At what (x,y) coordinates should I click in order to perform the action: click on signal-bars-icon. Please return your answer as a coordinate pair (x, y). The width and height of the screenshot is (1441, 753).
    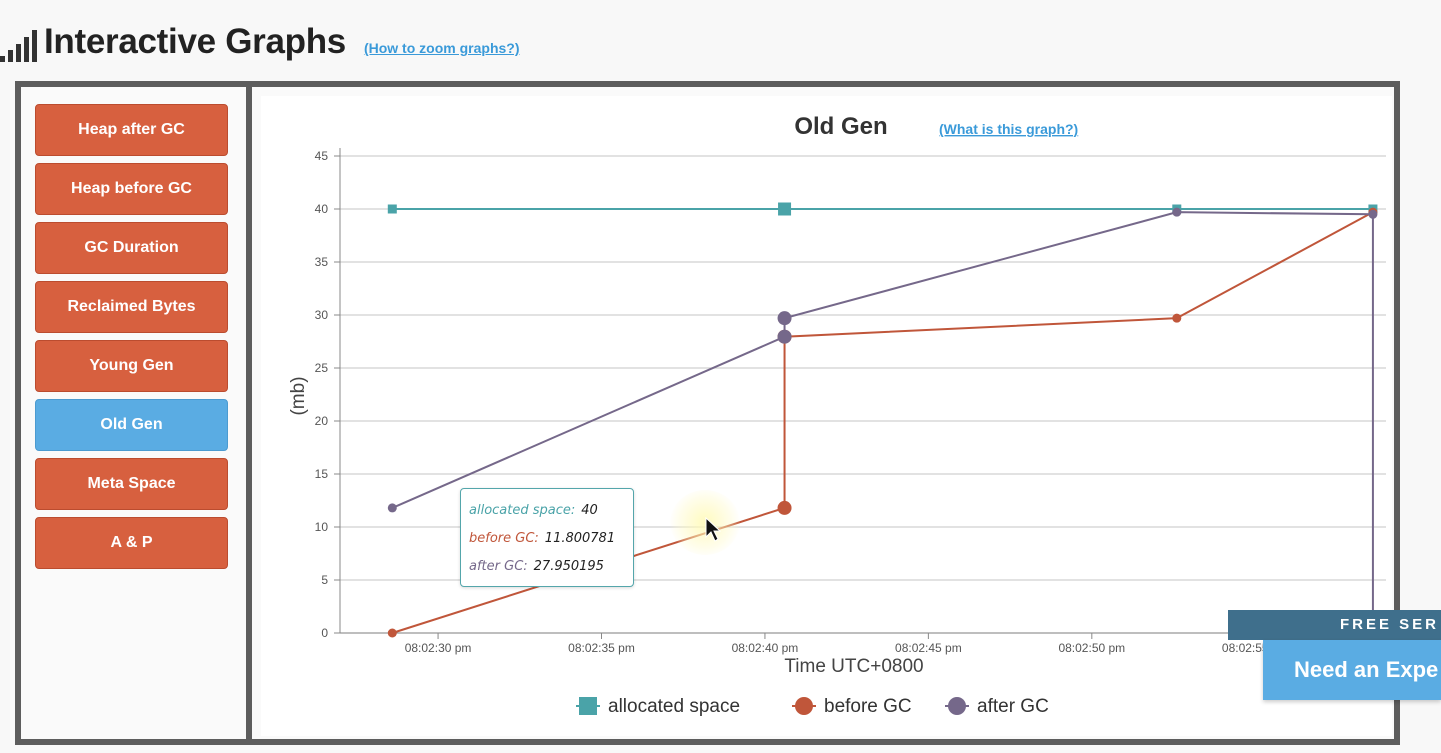
    Looking at the image, I should click on (20, 46).